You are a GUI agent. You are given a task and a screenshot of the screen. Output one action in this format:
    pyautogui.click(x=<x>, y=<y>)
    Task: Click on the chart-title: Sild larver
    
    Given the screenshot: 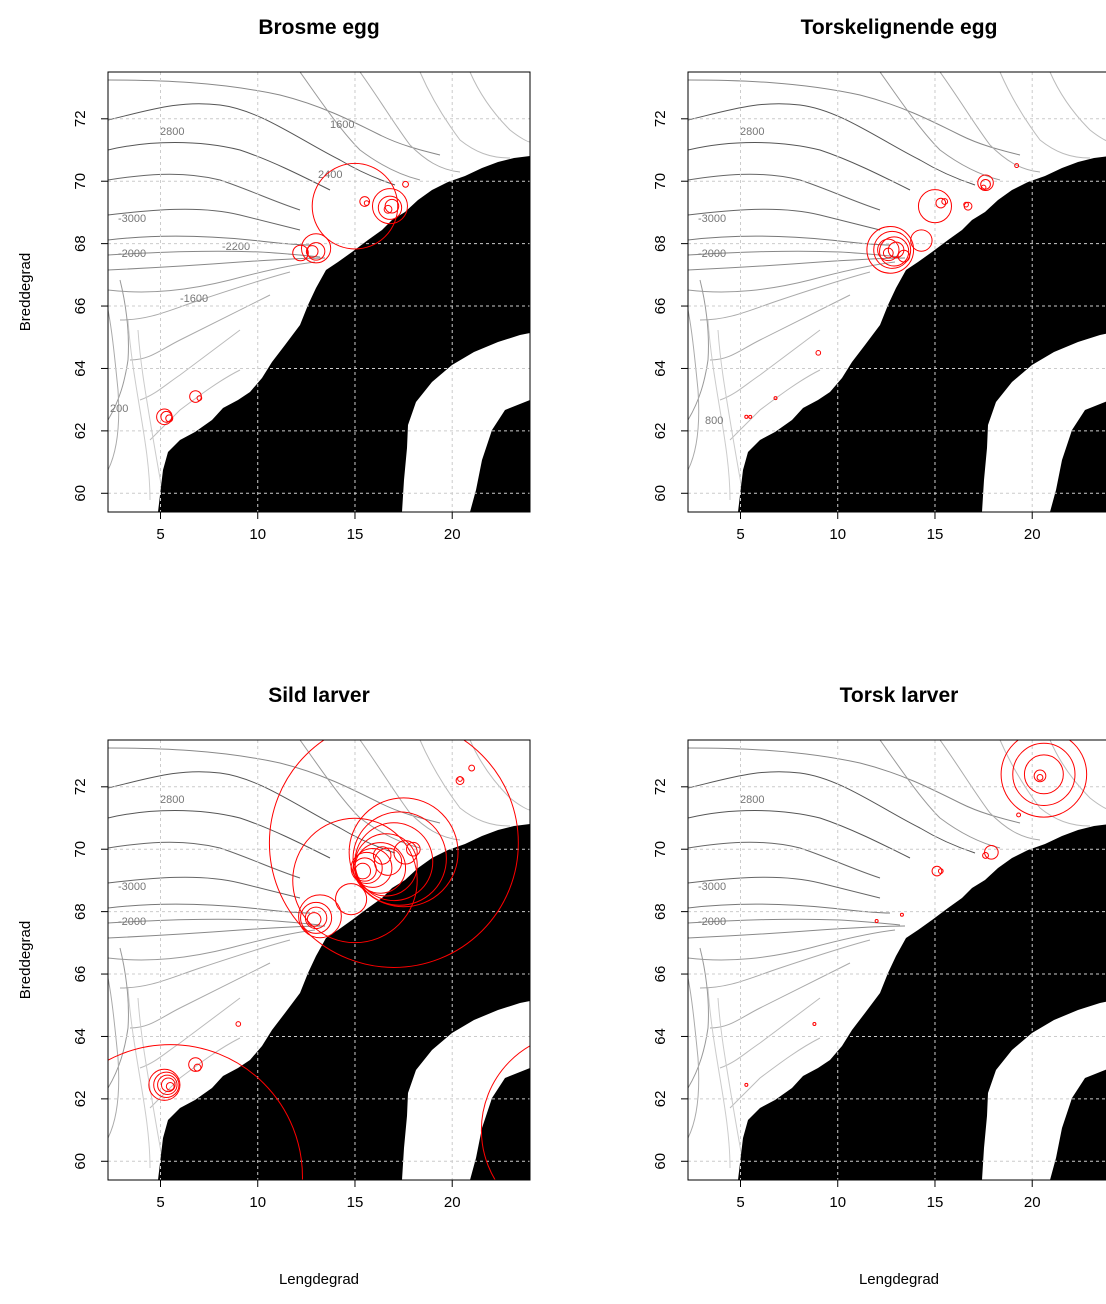 What is the action you would take?
    pyautogui.click(x=319, y=695)
    